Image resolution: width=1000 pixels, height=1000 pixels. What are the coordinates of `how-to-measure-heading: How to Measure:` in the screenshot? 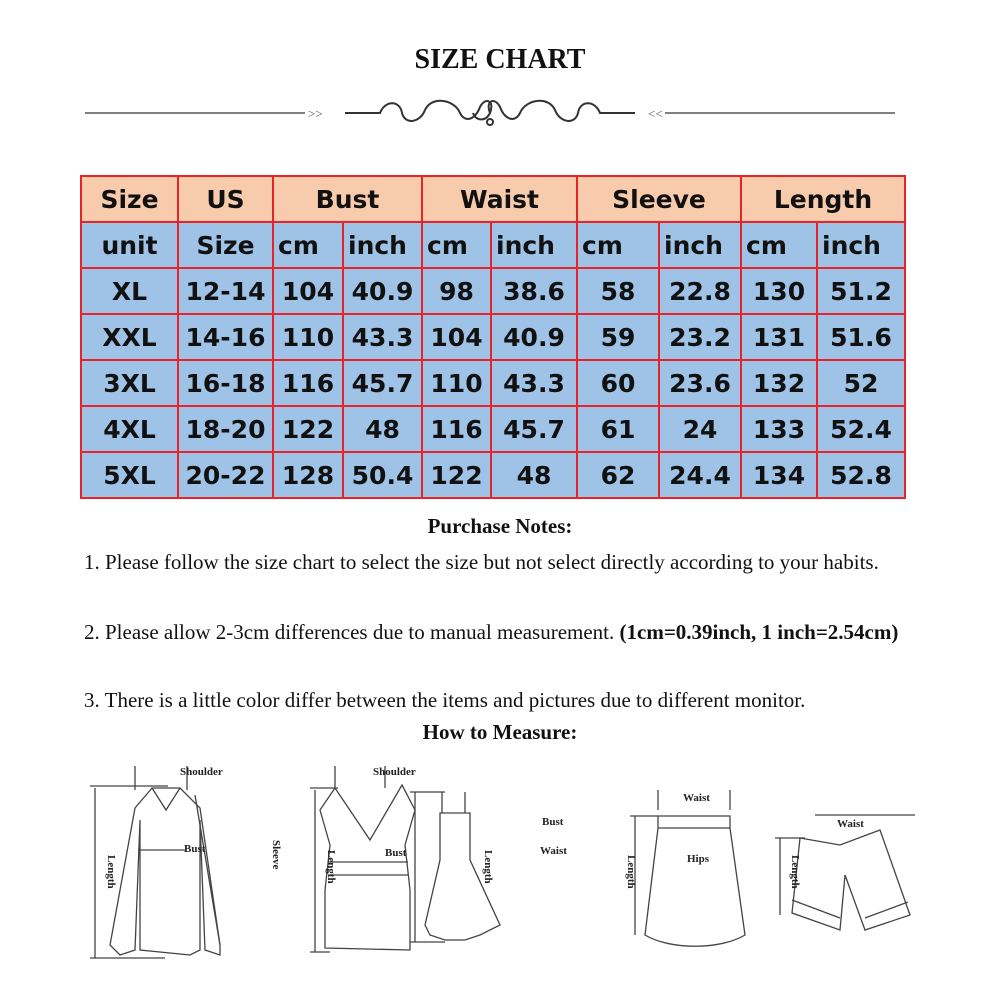 It's located at (500, 732).